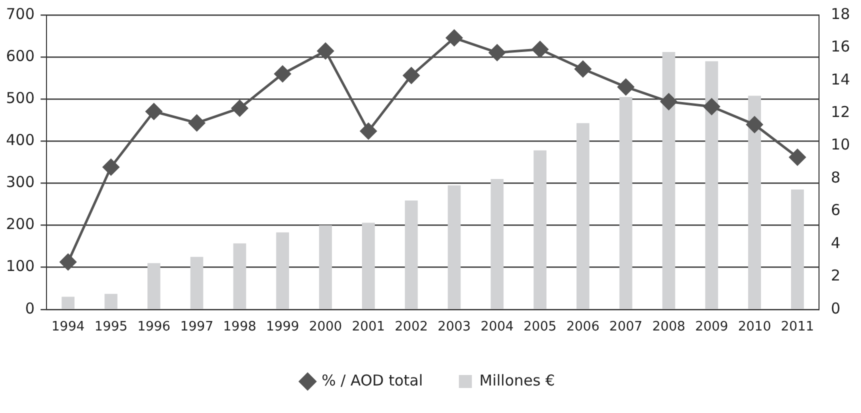 This screenshot has width=861, height=413. I want to click on x-tick-label: 2004, so click(497, 327).